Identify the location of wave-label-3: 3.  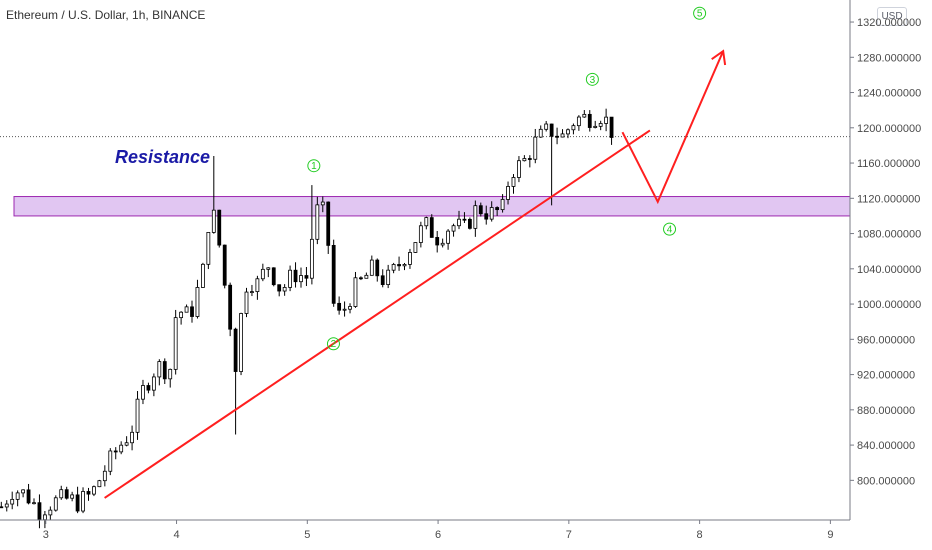
(593, 80).